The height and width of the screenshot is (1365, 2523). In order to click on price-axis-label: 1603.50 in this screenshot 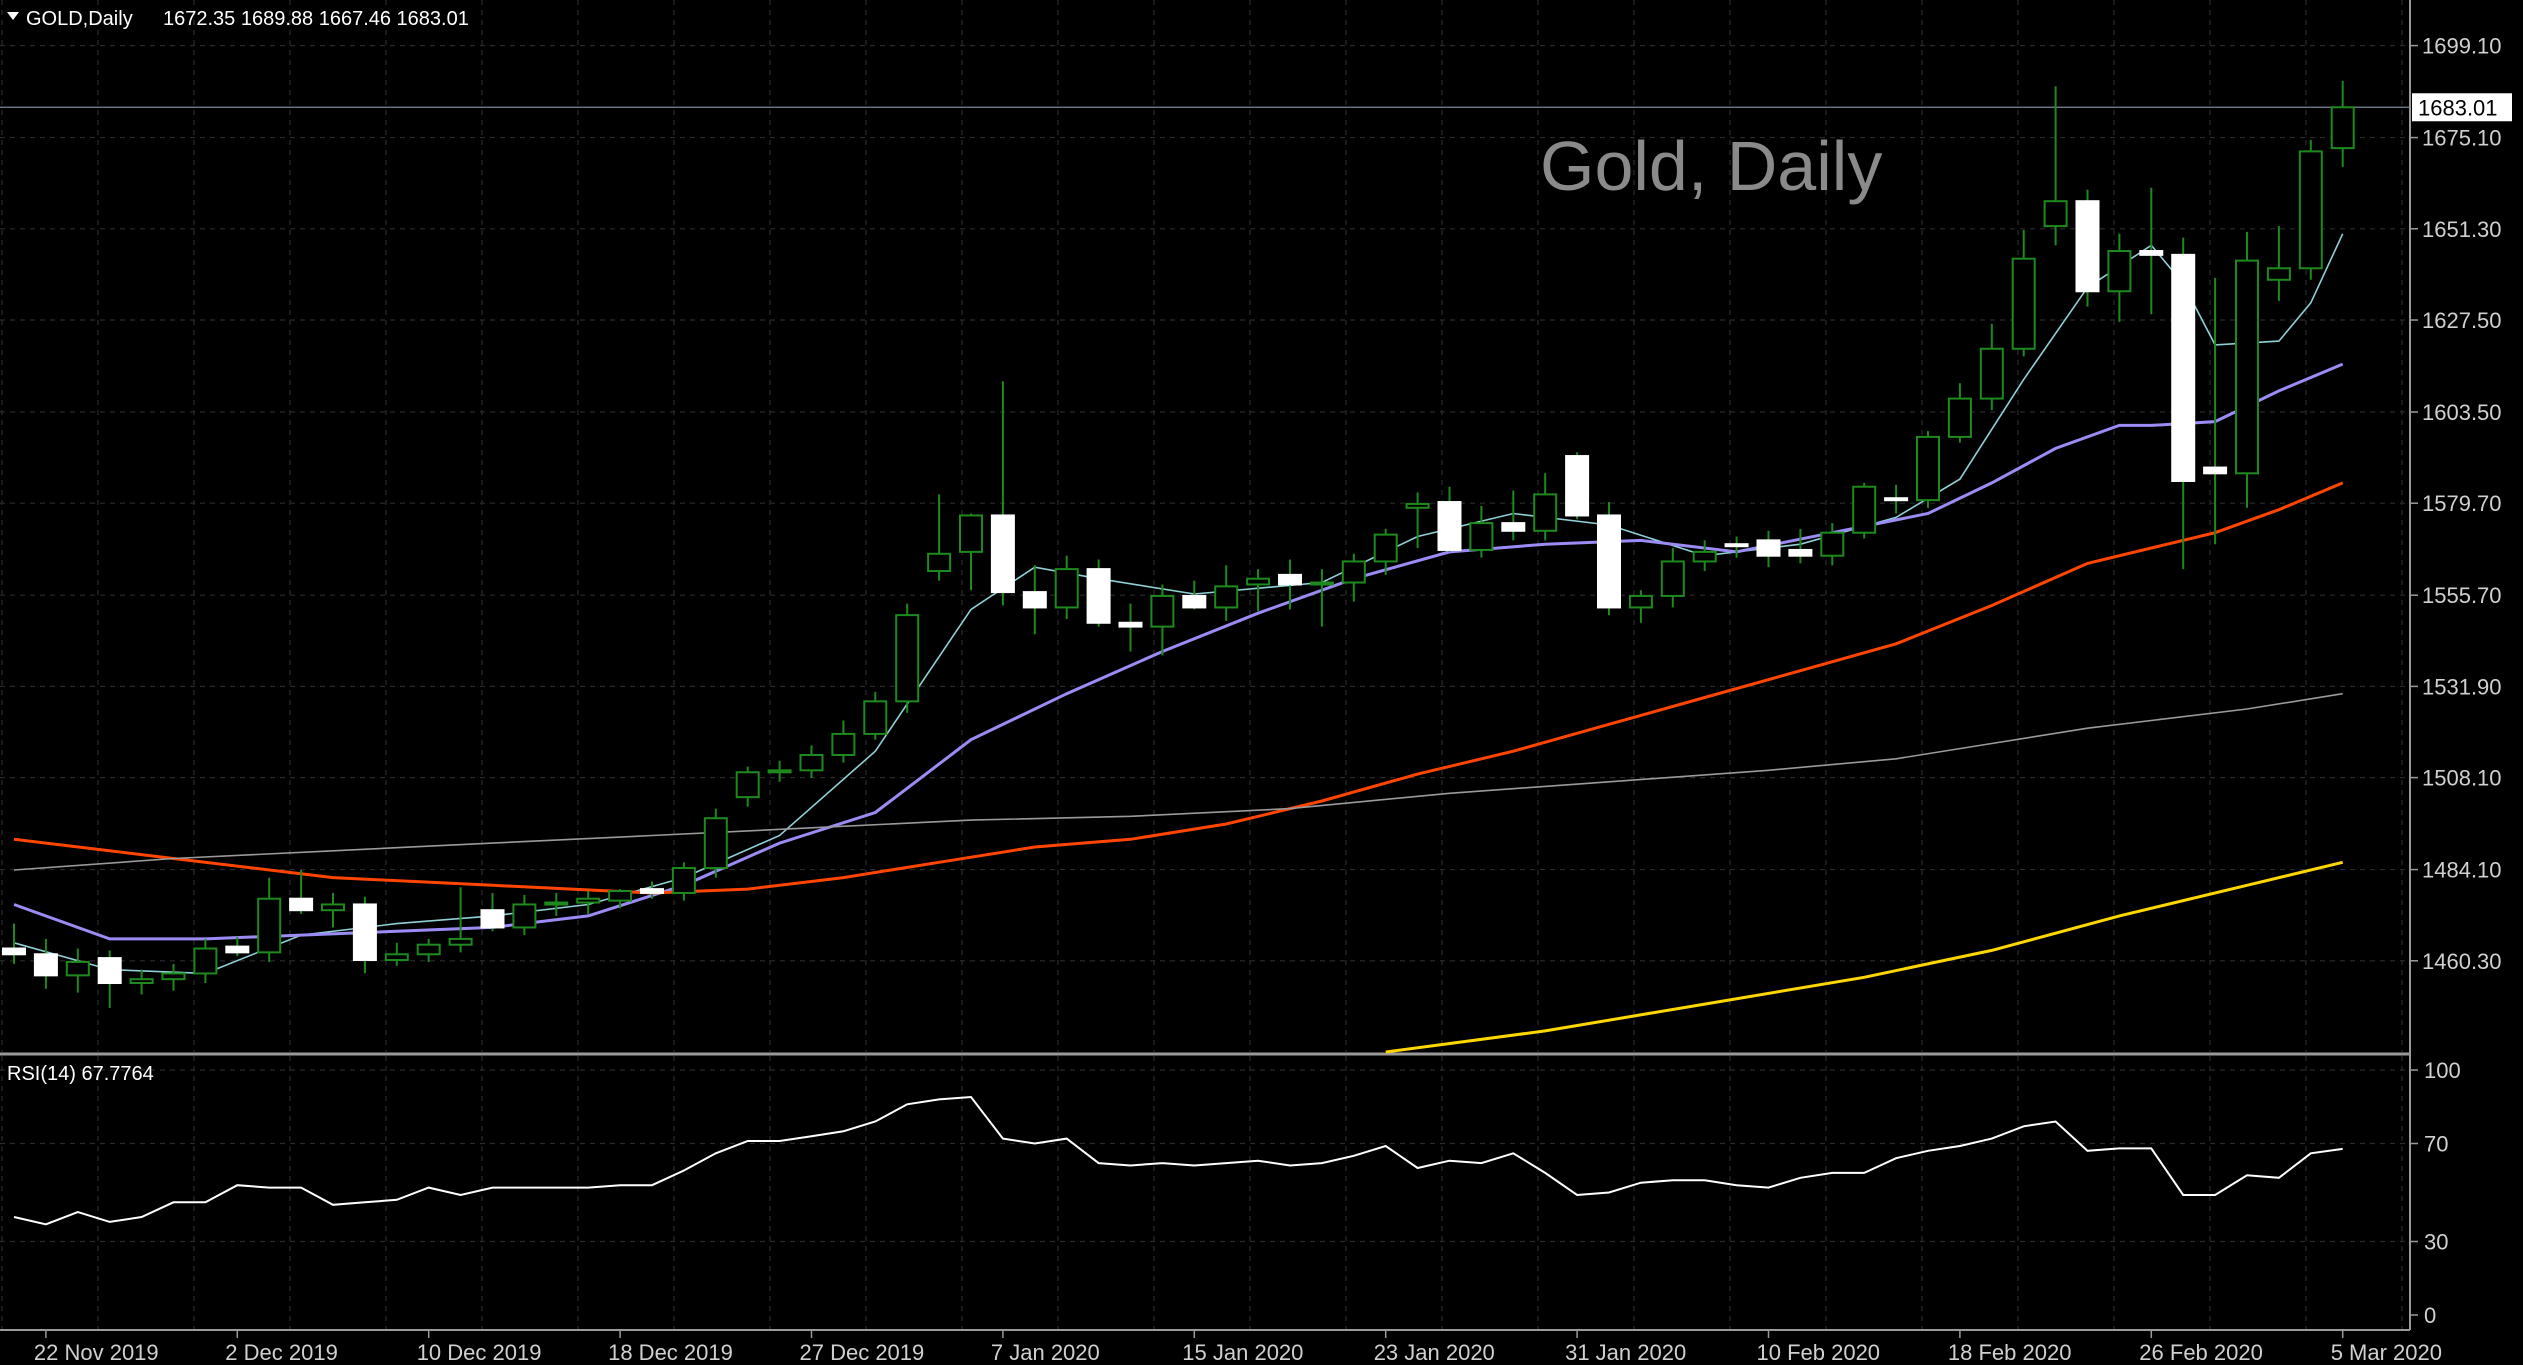, I will do `click(2462, 412)`.